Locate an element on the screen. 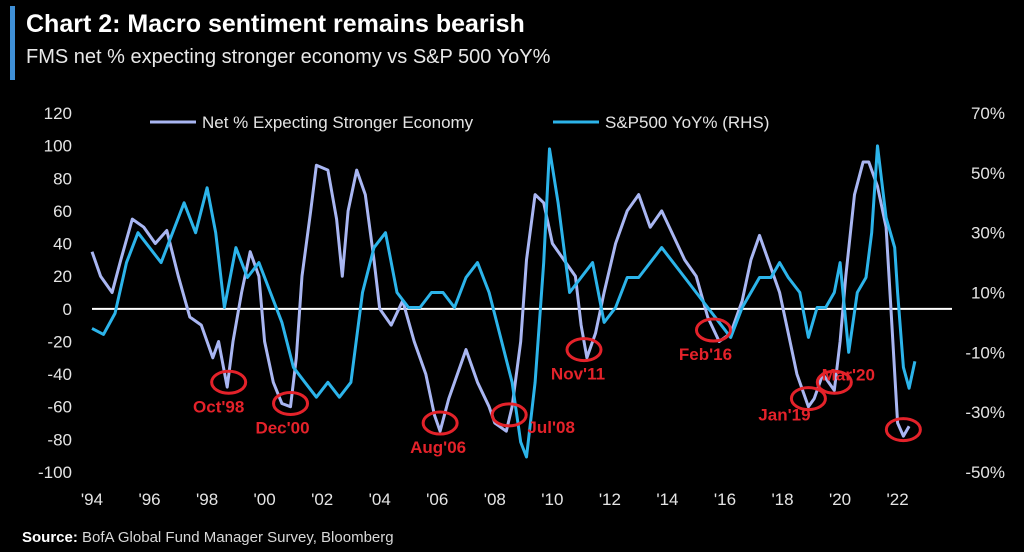 The height and width of the screenshot is (552, 1024). left-axis: 120 100 80 60 40 20 0 -20 -40 -60 -80 -100 is located at coordinates (55, 293).